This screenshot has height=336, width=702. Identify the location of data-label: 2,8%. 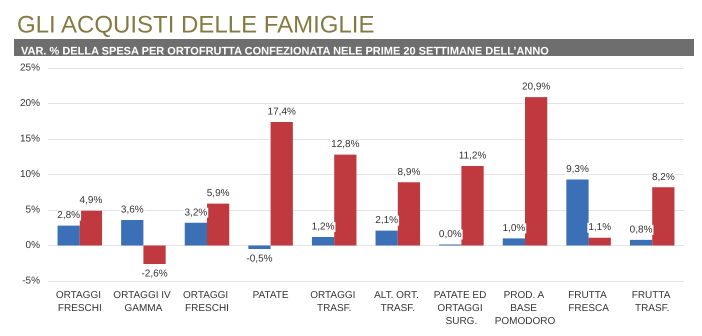
(68, 216).